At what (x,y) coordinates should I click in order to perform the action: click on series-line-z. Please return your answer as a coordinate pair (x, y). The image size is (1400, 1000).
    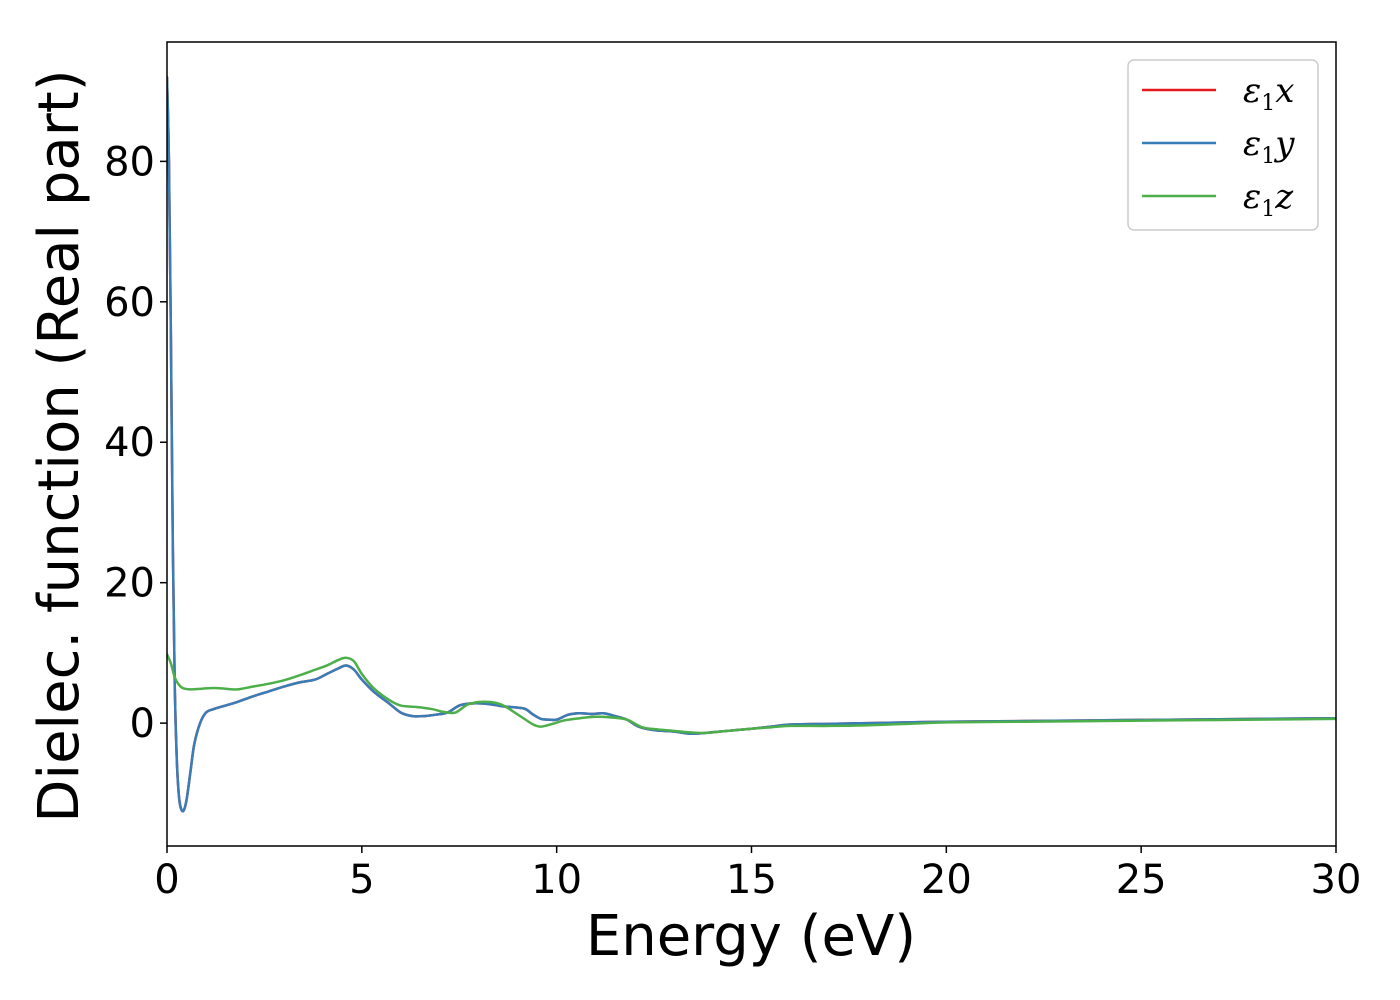
    Looking at the image, I should click on (751, 694).